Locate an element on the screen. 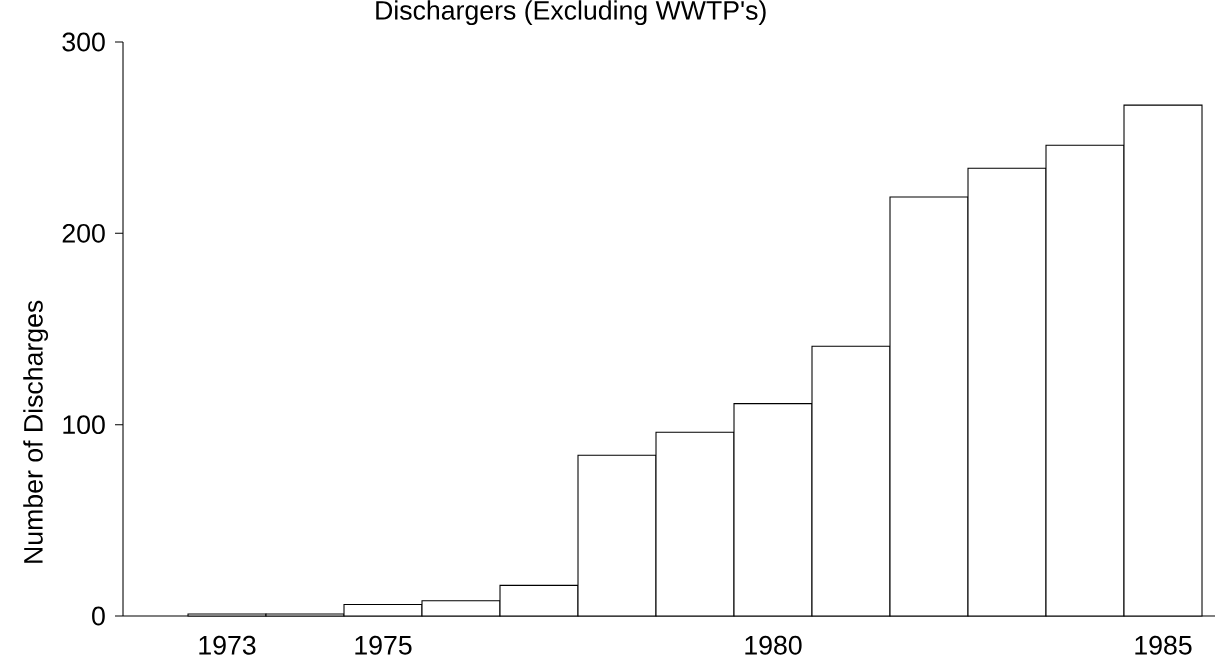 The image size is (1227, 662). x-tick-label: 1975 is located at coordinates (383, 645).